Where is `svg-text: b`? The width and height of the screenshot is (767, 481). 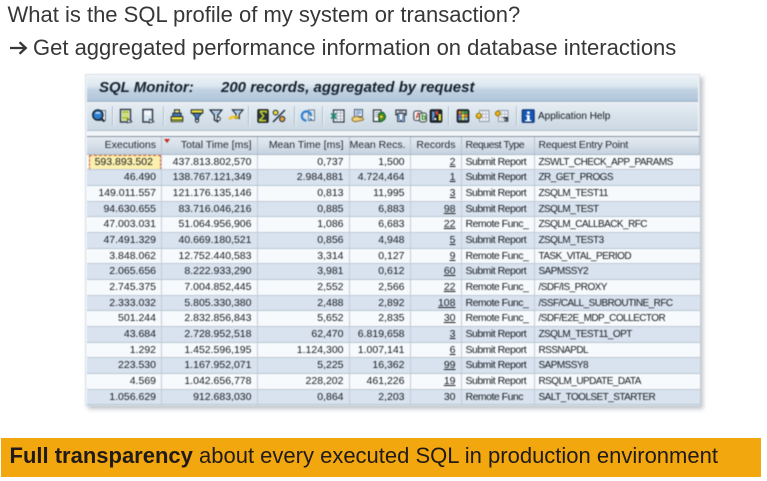 svg-text: b is located at coordinates (423, 117).